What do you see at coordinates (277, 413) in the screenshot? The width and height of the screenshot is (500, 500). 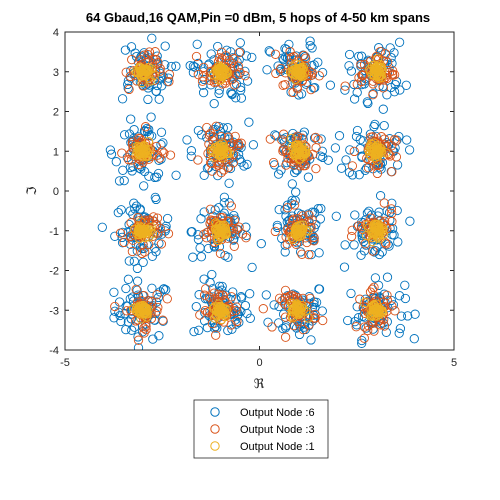 I see `legend-label: Output Node :6` at bounding box center [277, 413].